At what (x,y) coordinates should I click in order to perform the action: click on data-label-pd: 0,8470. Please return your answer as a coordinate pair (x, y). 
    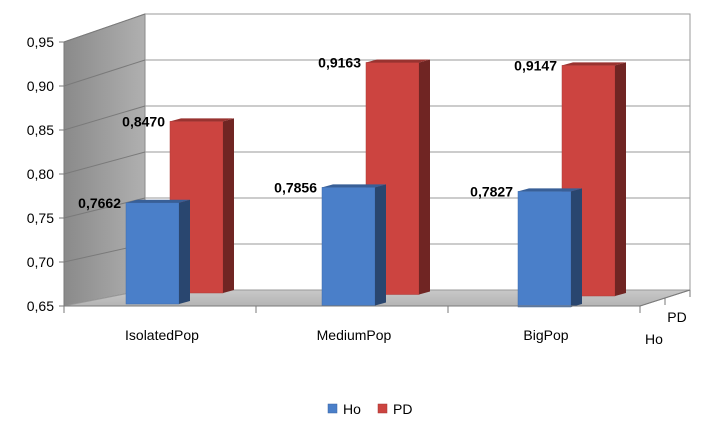
    Looking at the image, I should click on (143, 121).